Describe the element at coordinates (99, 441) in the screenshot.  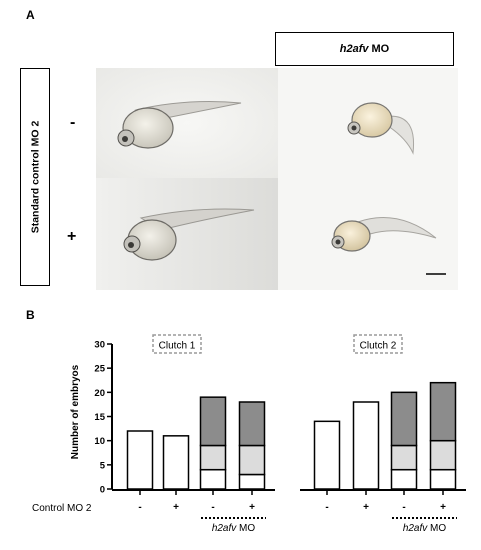
I see `y-tick-label: 10` at that location.